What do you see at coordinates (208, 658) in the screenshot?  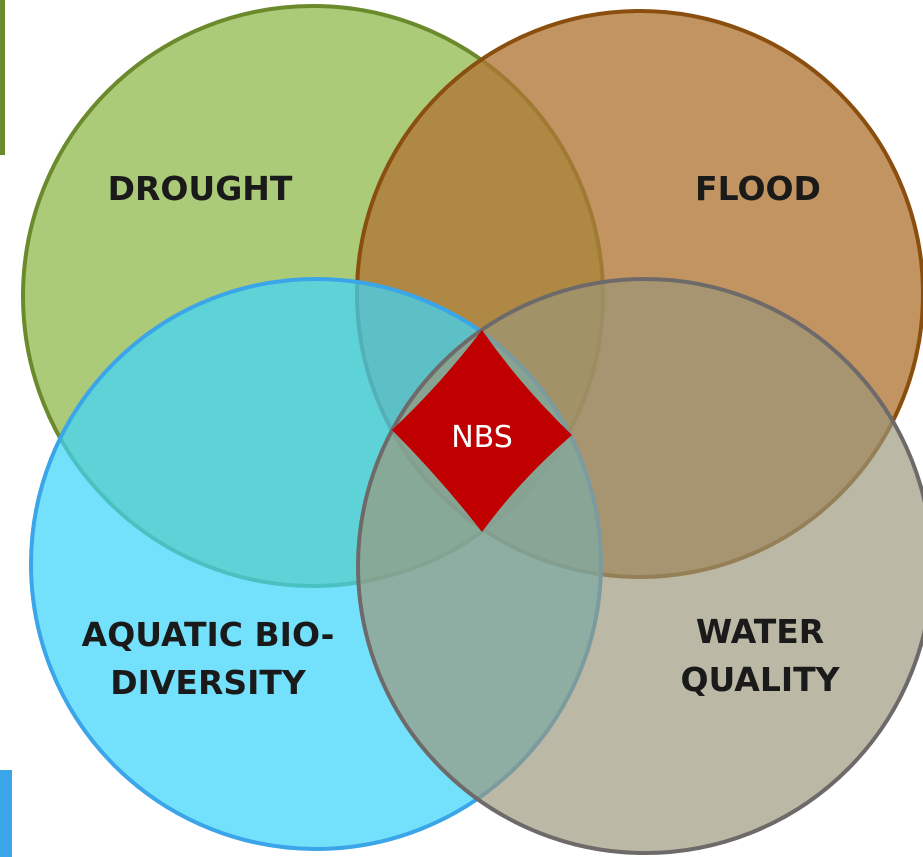 I see `set-label: AQUATIC BIO- DIVERSITY` at bounding box center [208, 658].